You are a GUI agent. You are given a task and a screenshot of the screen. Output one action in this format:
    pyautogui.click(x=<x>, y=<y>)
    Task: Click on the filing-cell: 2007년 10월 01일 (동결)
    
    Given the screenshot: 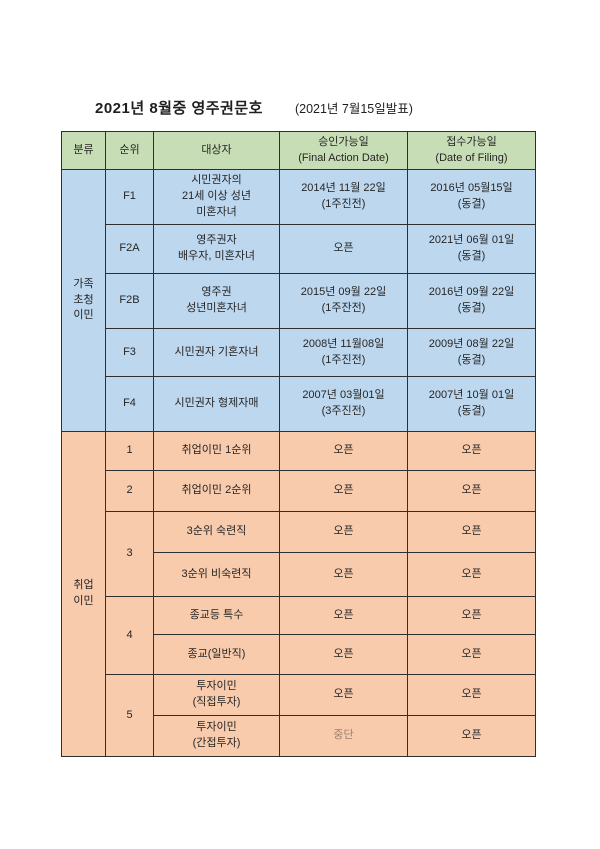 What is the action you would take?
    pyautogui.click(x=471, y=404)
    